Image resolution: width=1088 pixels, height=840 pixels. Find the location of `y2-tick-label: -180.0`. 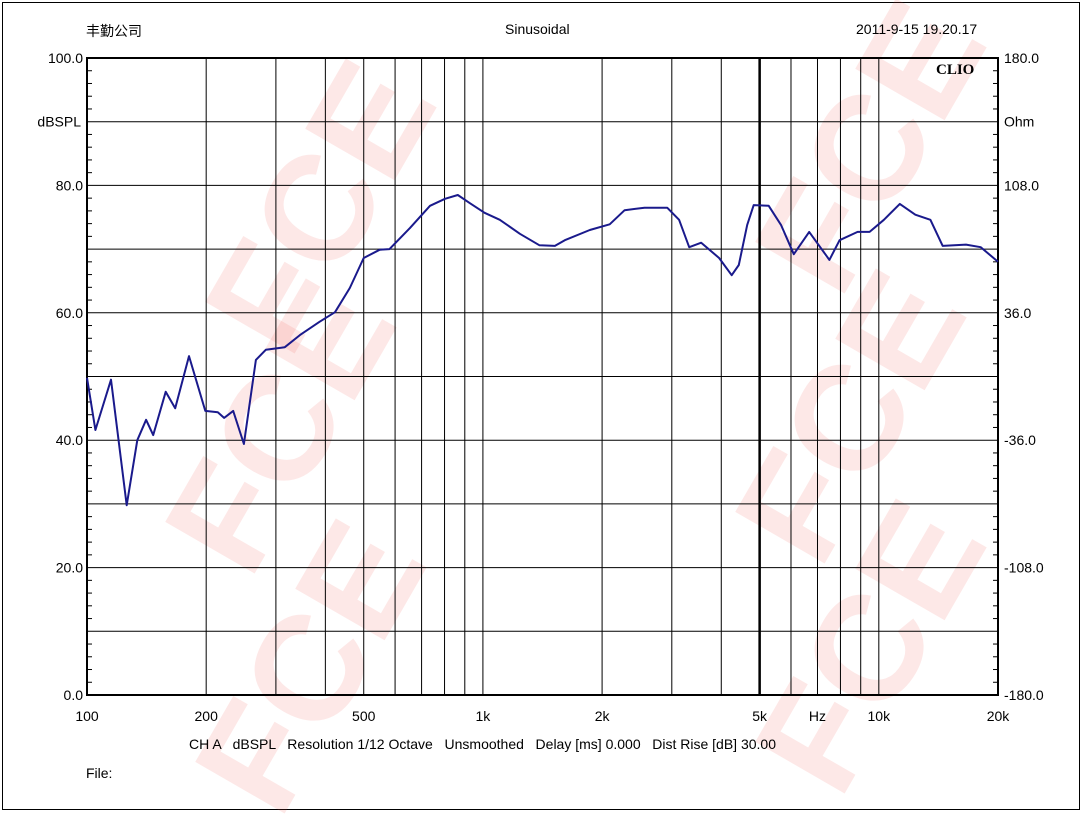

y2-tick-label: -180.0 is located at coordinates (1024, 695).